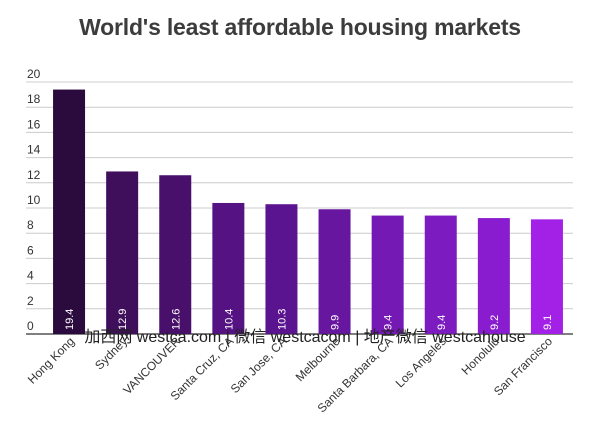 The height and width of the screenshot is (432, 613). What do you see at coordinates (176, 319) in the screenshot?
I see `data-label: 12.6` at bounding box center [176, 319].